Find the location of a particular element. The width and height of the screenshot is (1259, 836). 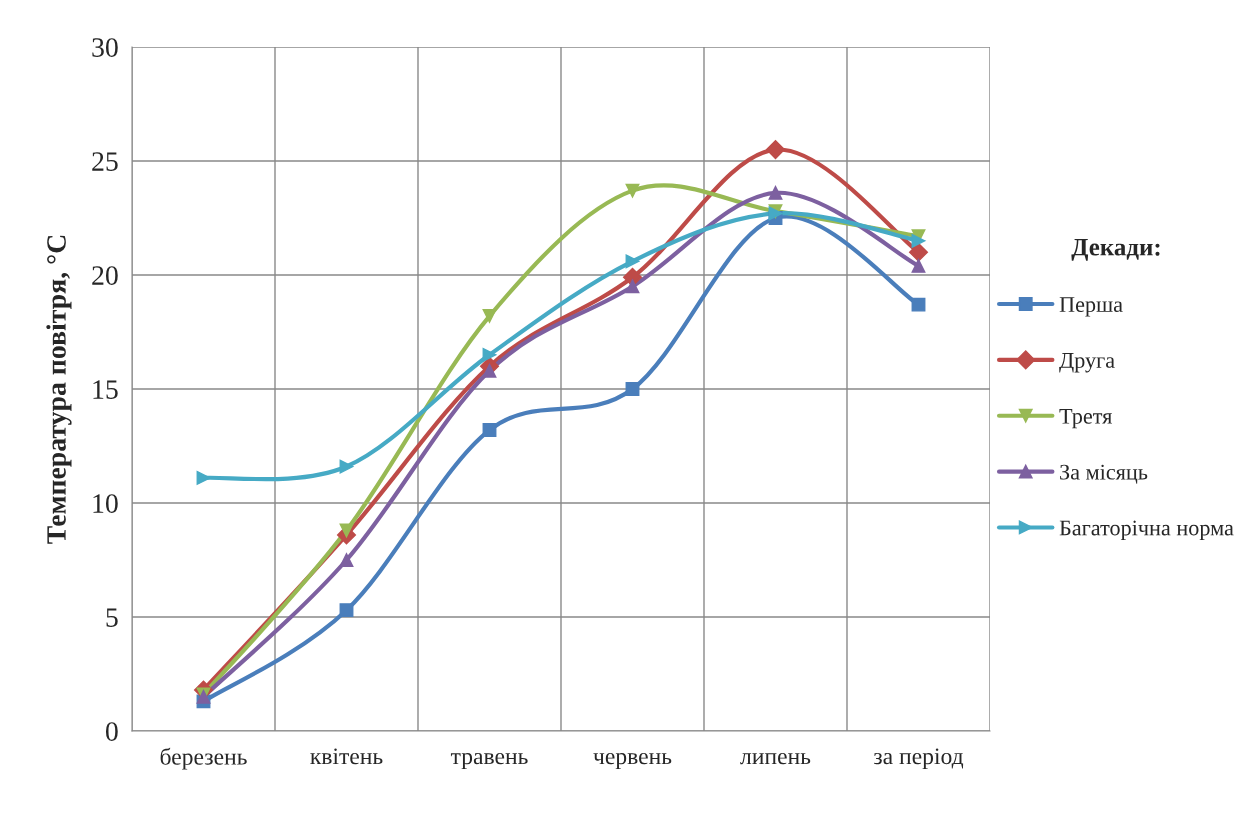

y-tick-label: 15 is located at coordinates (105, 389).